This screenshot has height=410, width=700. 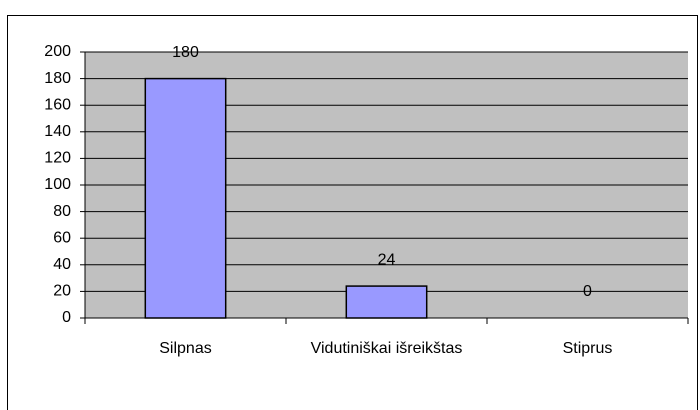 I want to click on y-tick-label: 200, so click(x=57, y=51).